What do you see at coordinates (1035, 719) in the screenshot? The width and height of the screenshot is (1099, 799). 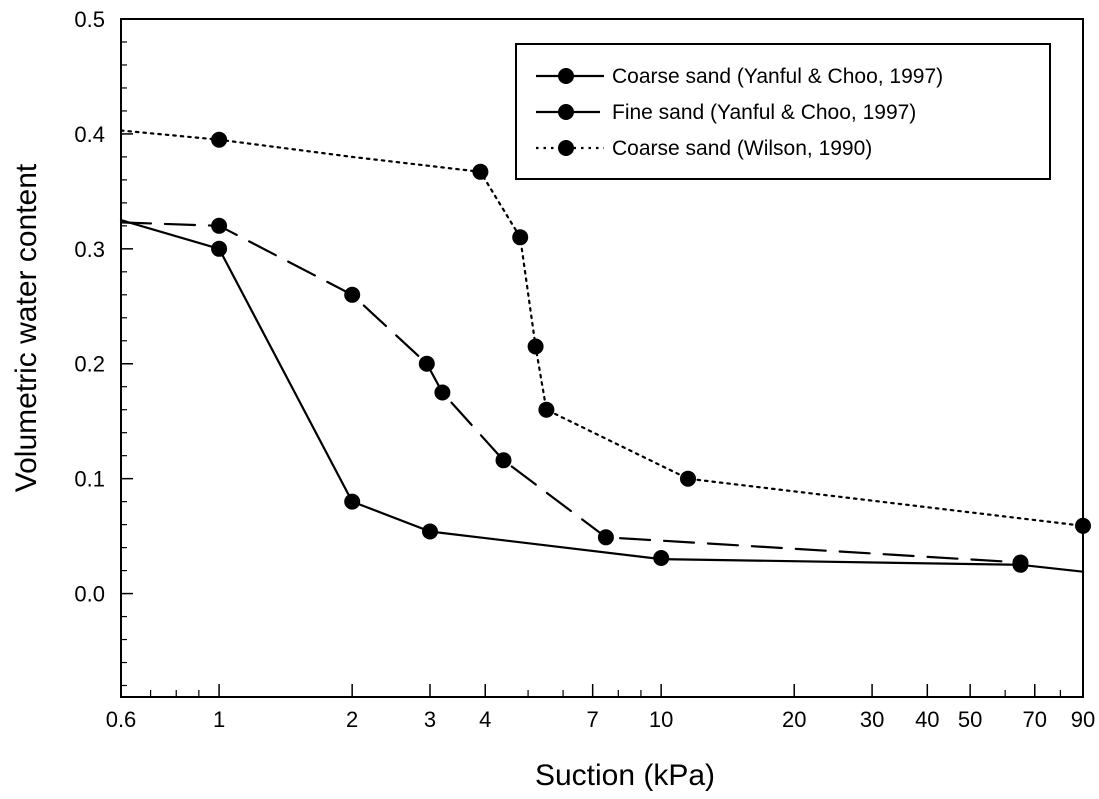 I see `x-tick-label: 70` at bounding box center [1035, 719].